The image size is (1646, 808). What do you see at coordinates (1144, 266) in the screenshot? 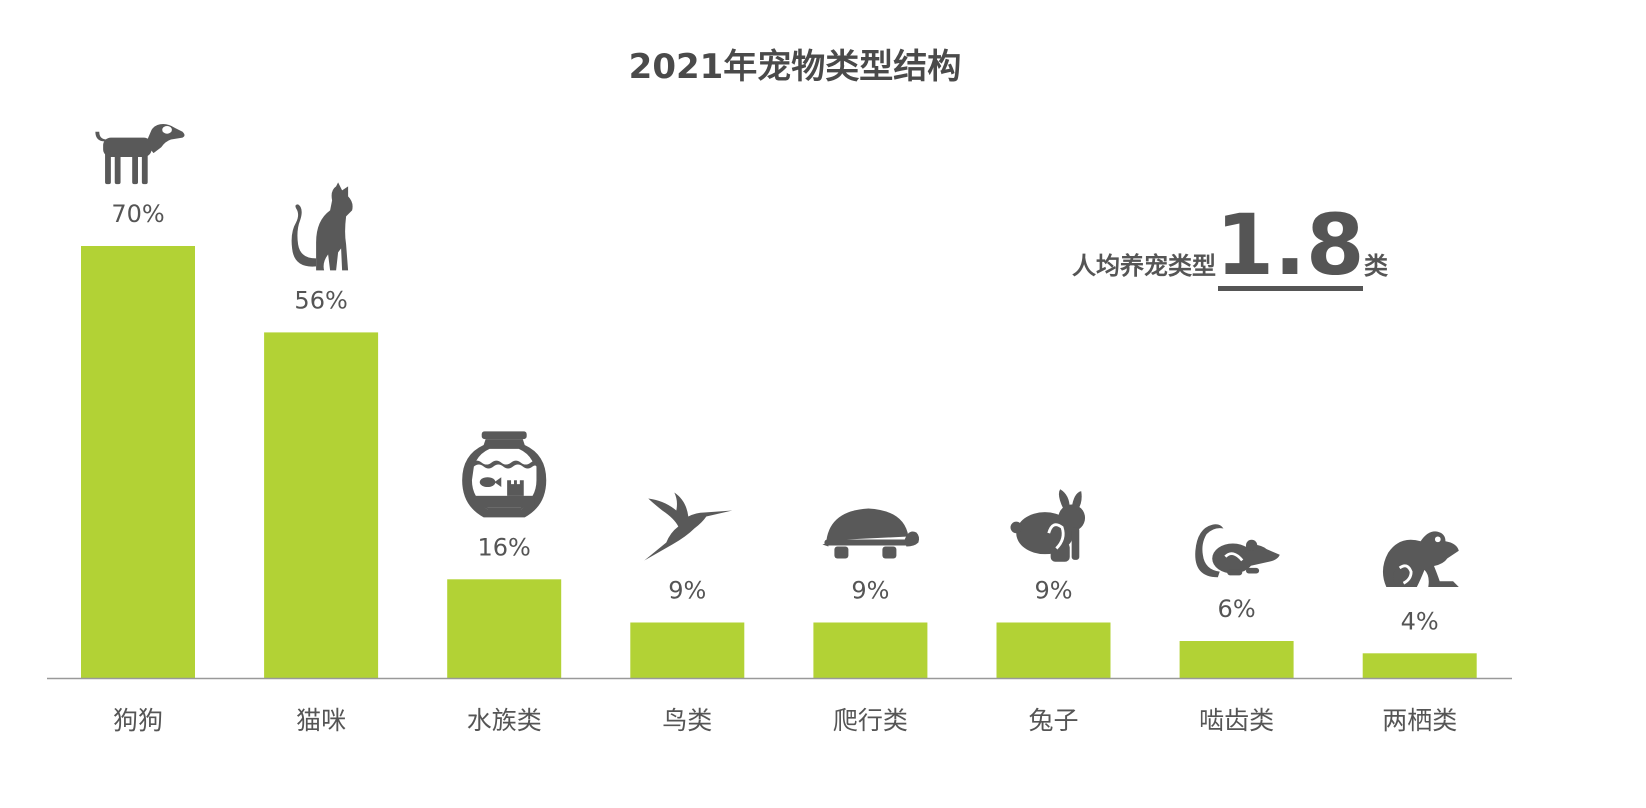
I see `summary-prefix: 人均养宠类型` at bounding box center [1144, 266].